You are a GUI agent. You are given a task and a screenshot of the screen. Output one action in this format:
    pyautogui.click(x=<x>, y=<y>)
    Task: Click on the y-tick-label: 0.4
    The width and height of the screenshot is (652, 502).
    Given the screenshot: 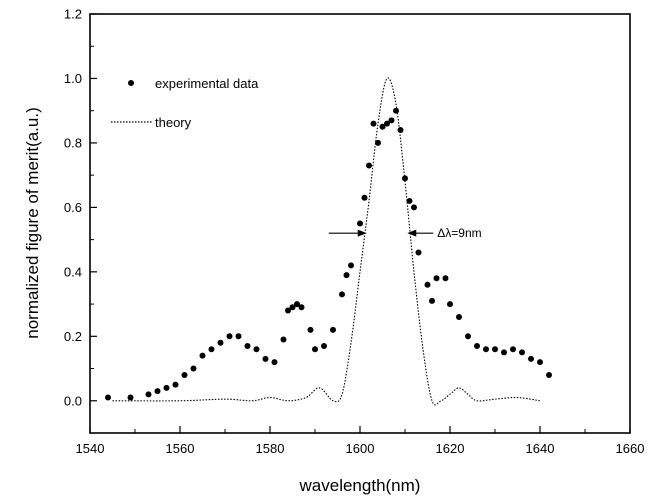 What is the action you would take?
    pyautogui.click(x=73, y=271)
    